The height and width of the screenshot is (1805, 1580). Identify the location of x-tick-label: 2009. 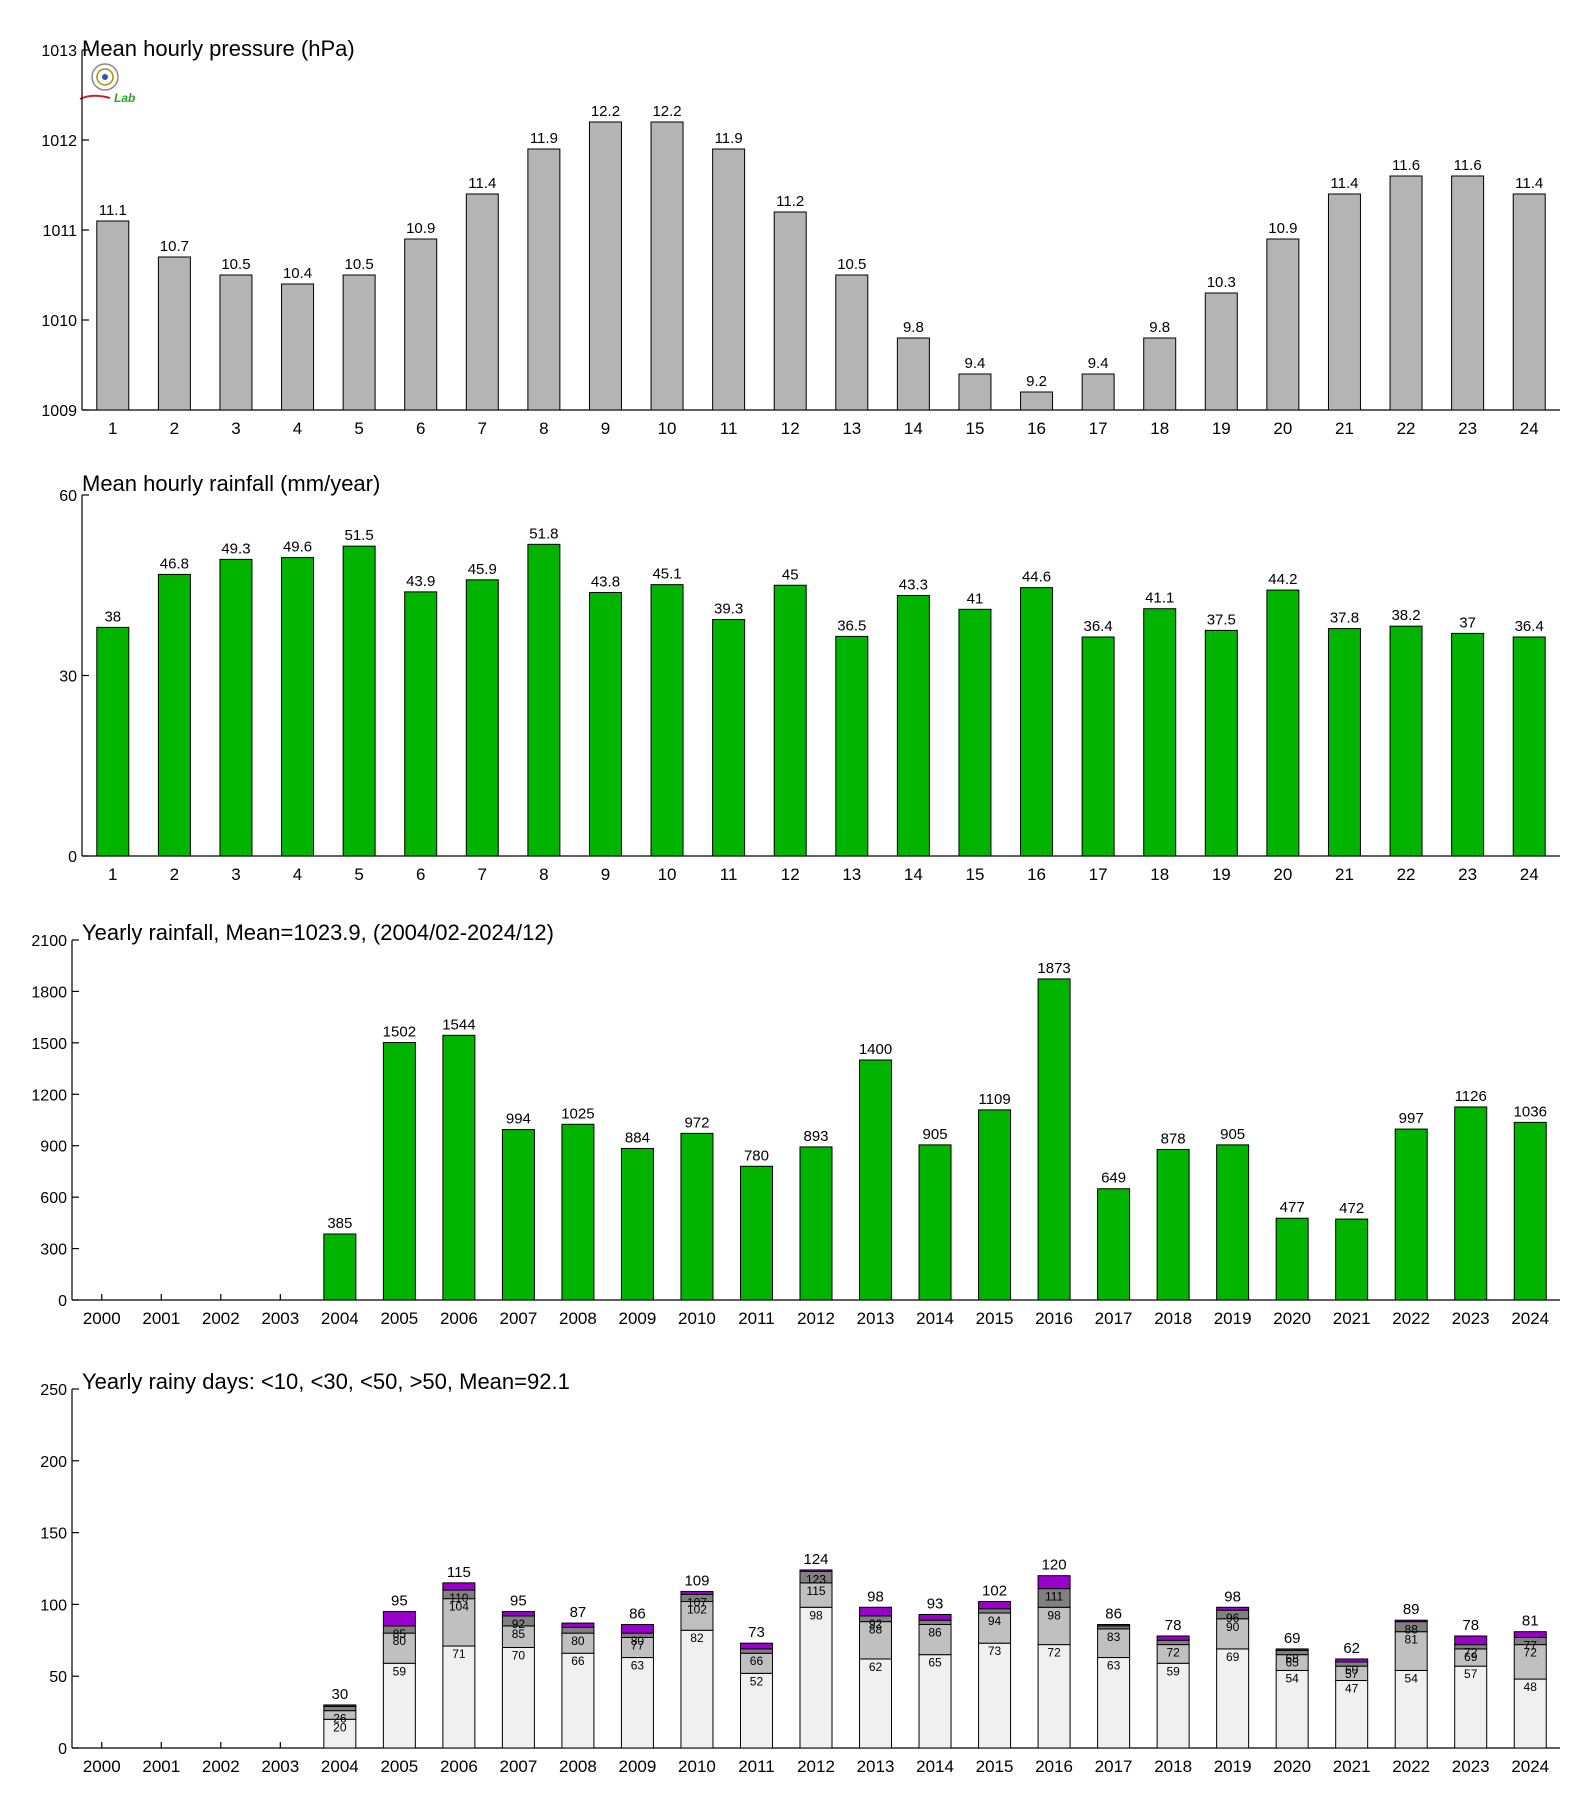
(638, 1318).